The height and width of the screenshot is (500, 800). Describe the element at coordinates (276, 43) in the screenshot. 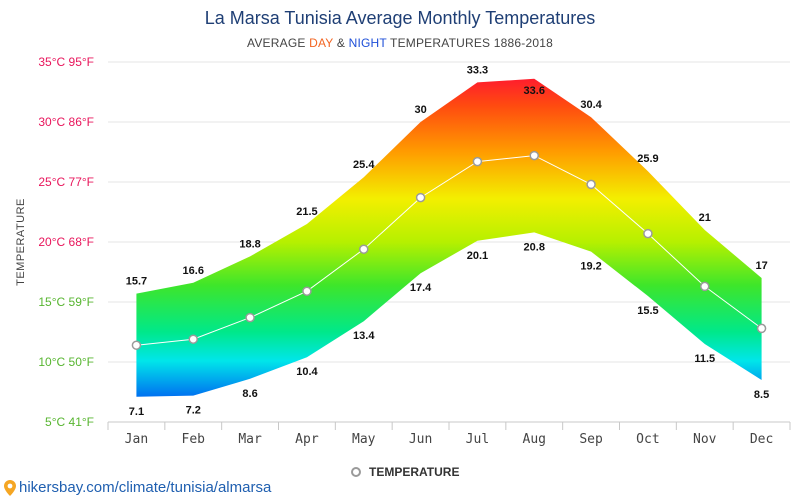

I see `subtitle-prefix: AVERAGE` at that location.